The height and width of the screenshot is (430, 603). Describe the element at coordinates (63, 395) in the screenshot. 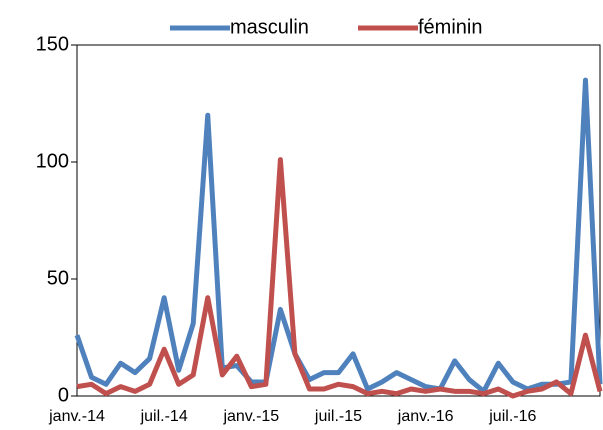

I see `y-tick-label: 0` at that location.